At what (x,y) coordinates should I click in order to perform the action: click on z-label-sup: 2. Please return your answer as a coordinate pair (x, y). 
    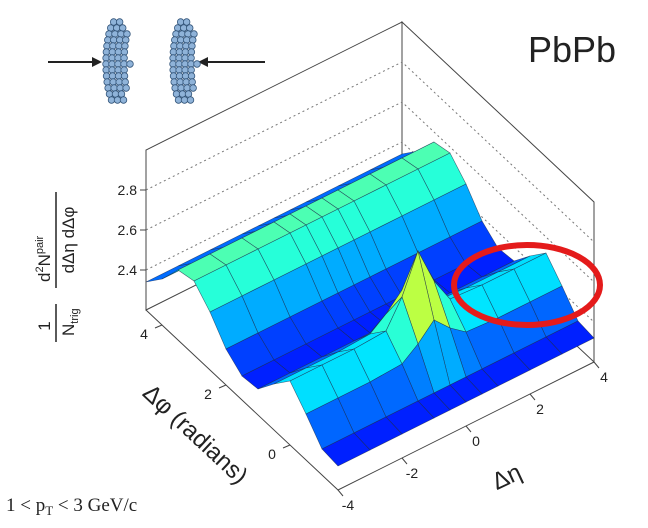
    Looking at the image, I should click on (40, 269).